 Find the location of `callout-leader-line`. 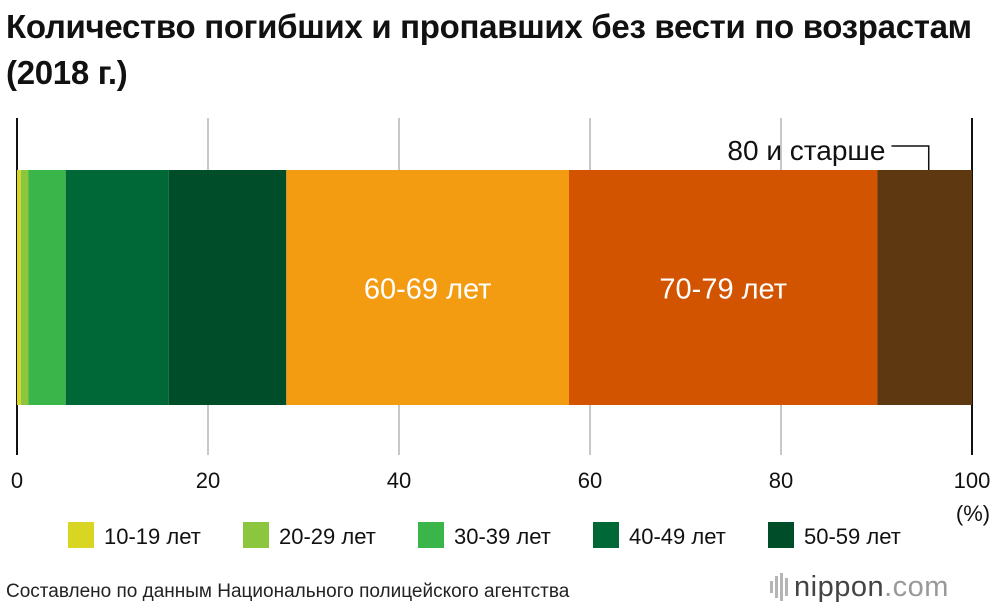

callout-leader-line is located at coordinates (910, 157).